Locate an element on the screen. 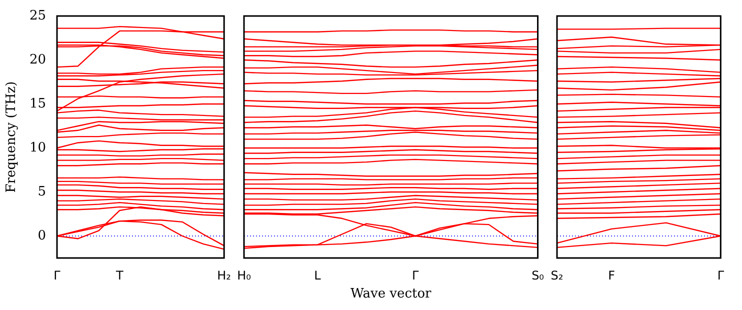 This screenshot has width=742, height=310. y-tick-label: 15 is located at coordinates (37, 104).